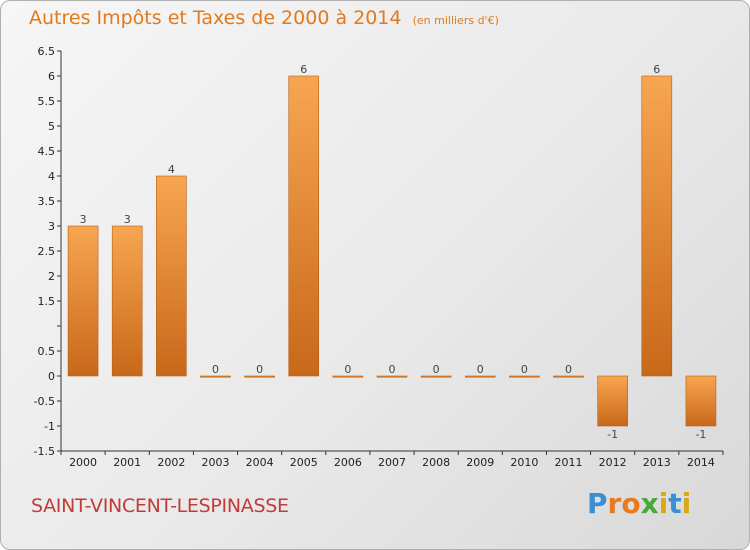  Describe the element at coordinates (51, 276) in the screenshot. I see `y-tick-label: 2` at that location.